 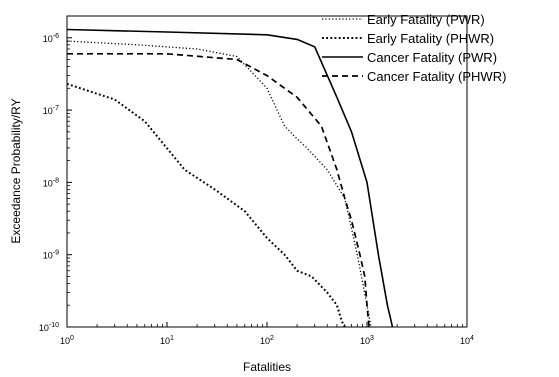 What do you see at coordinates (467, 340) in the screenshot?
I see `x-tick-label: 10⁴` at bounding box center [467, 340].